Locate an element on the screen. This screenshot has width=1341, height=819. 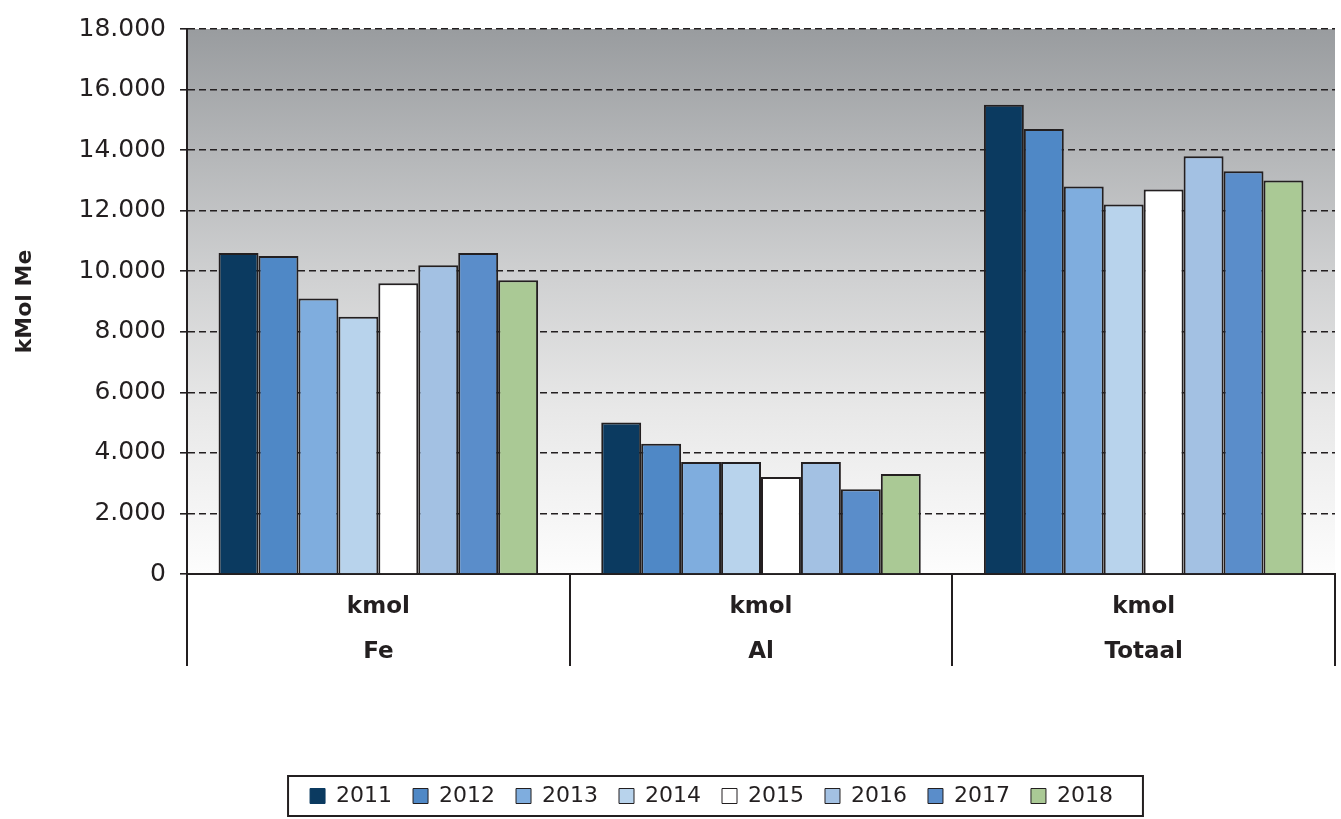
x-tick-label: kmol Al is located at coordinates (761, 628).